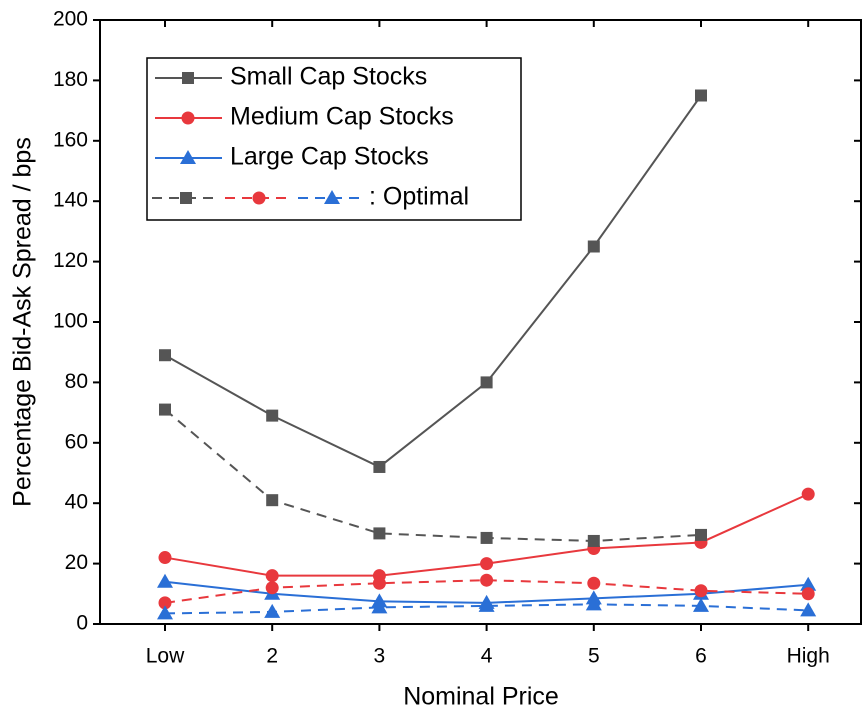 The width and height of the screenshot is (865, 715). Describe the element at coordinates (329, 157) in the screenshot. I see `legend-label: Large Cap Stocks` at that location.